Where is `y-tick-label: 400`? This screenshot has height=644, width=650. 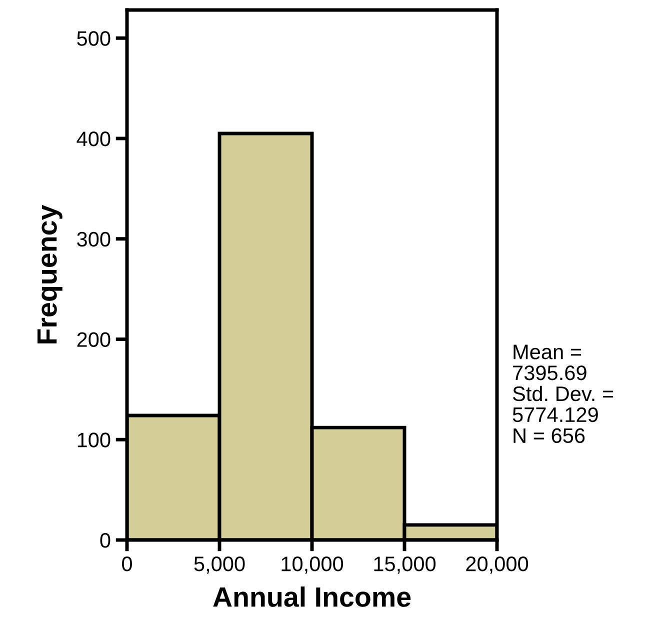 y-tick-label: 400 is located at coordinates (93, 138).